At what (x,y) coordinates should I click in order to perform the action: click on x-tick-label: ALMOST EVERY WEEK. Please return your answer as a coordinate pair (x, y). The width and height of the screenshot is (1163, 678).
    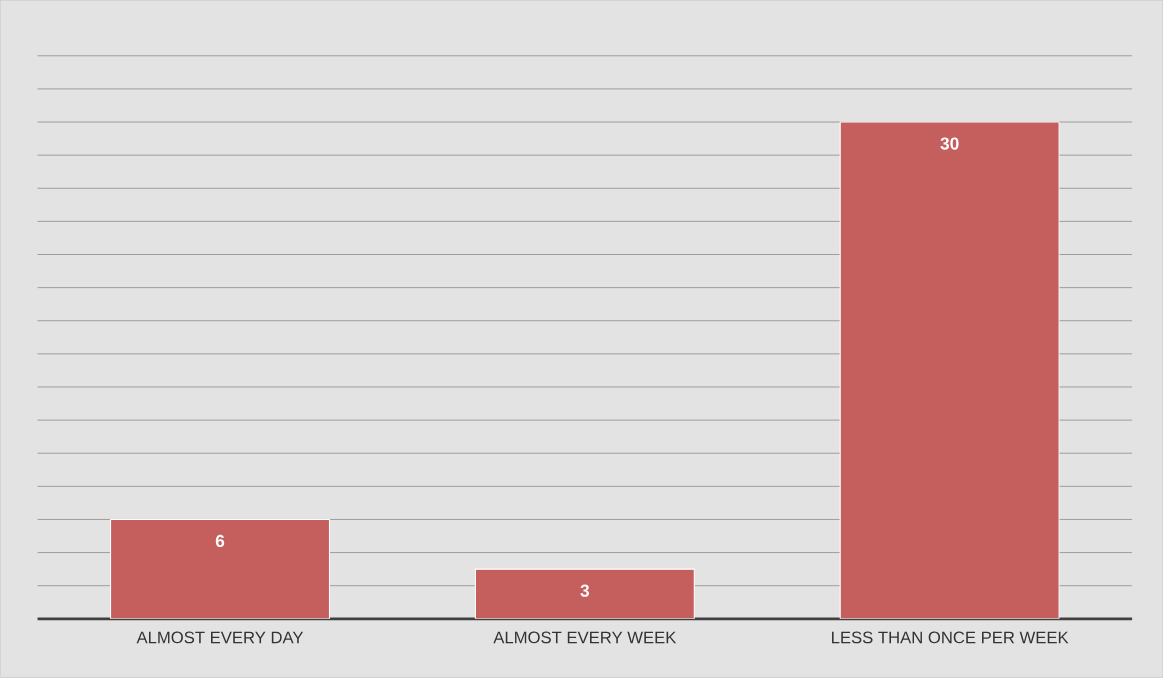
    Looking at the image, I should click on (585, 637).